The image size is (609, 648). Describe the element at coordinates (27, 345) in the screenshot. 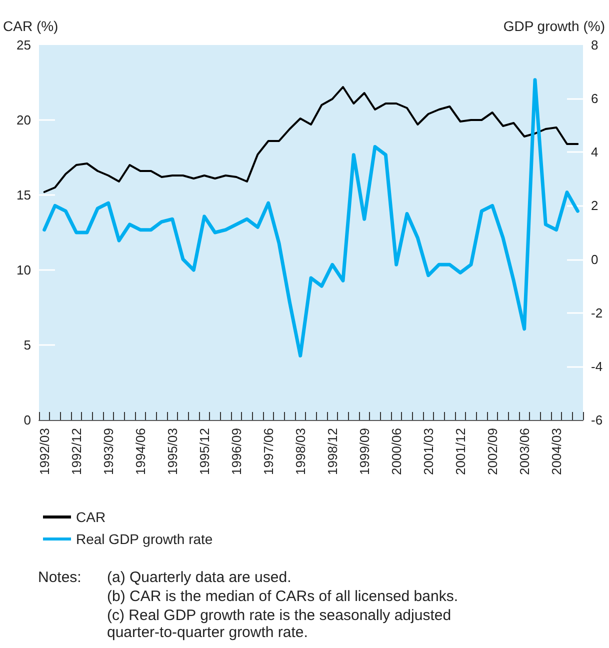

I see `y-tick-label: 5` at that location.